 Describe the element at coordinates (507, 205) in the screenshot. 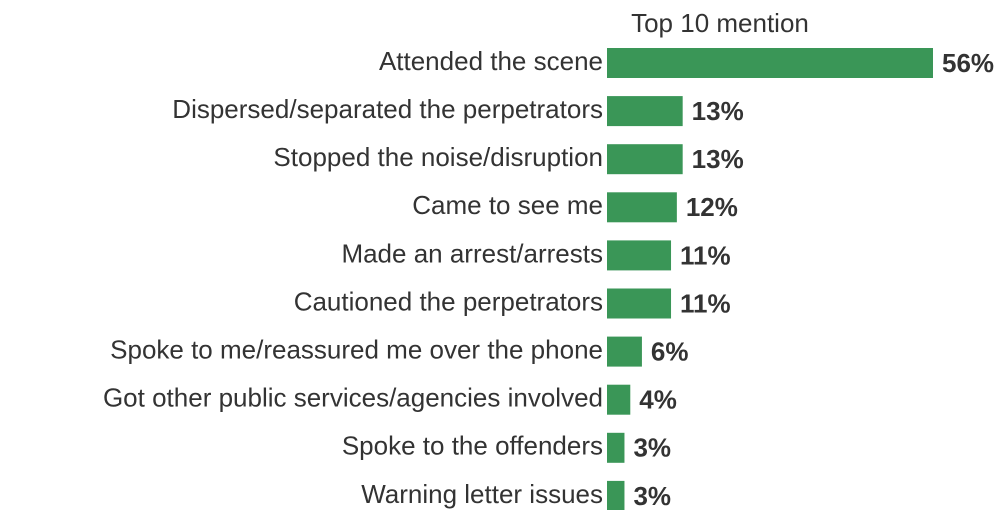

I see `category-label: Came to see me` at that location.